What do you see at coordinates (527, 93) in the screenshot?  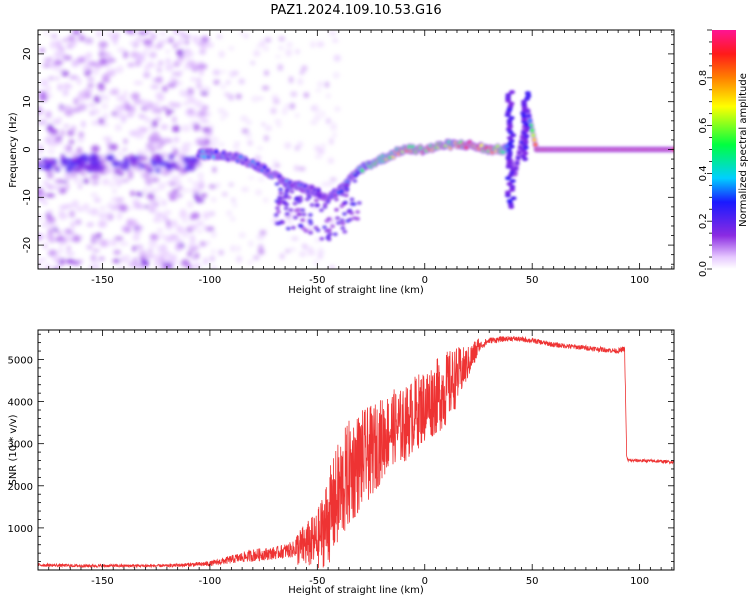 I see `ridge-smear` at bounding box center [527, 93].